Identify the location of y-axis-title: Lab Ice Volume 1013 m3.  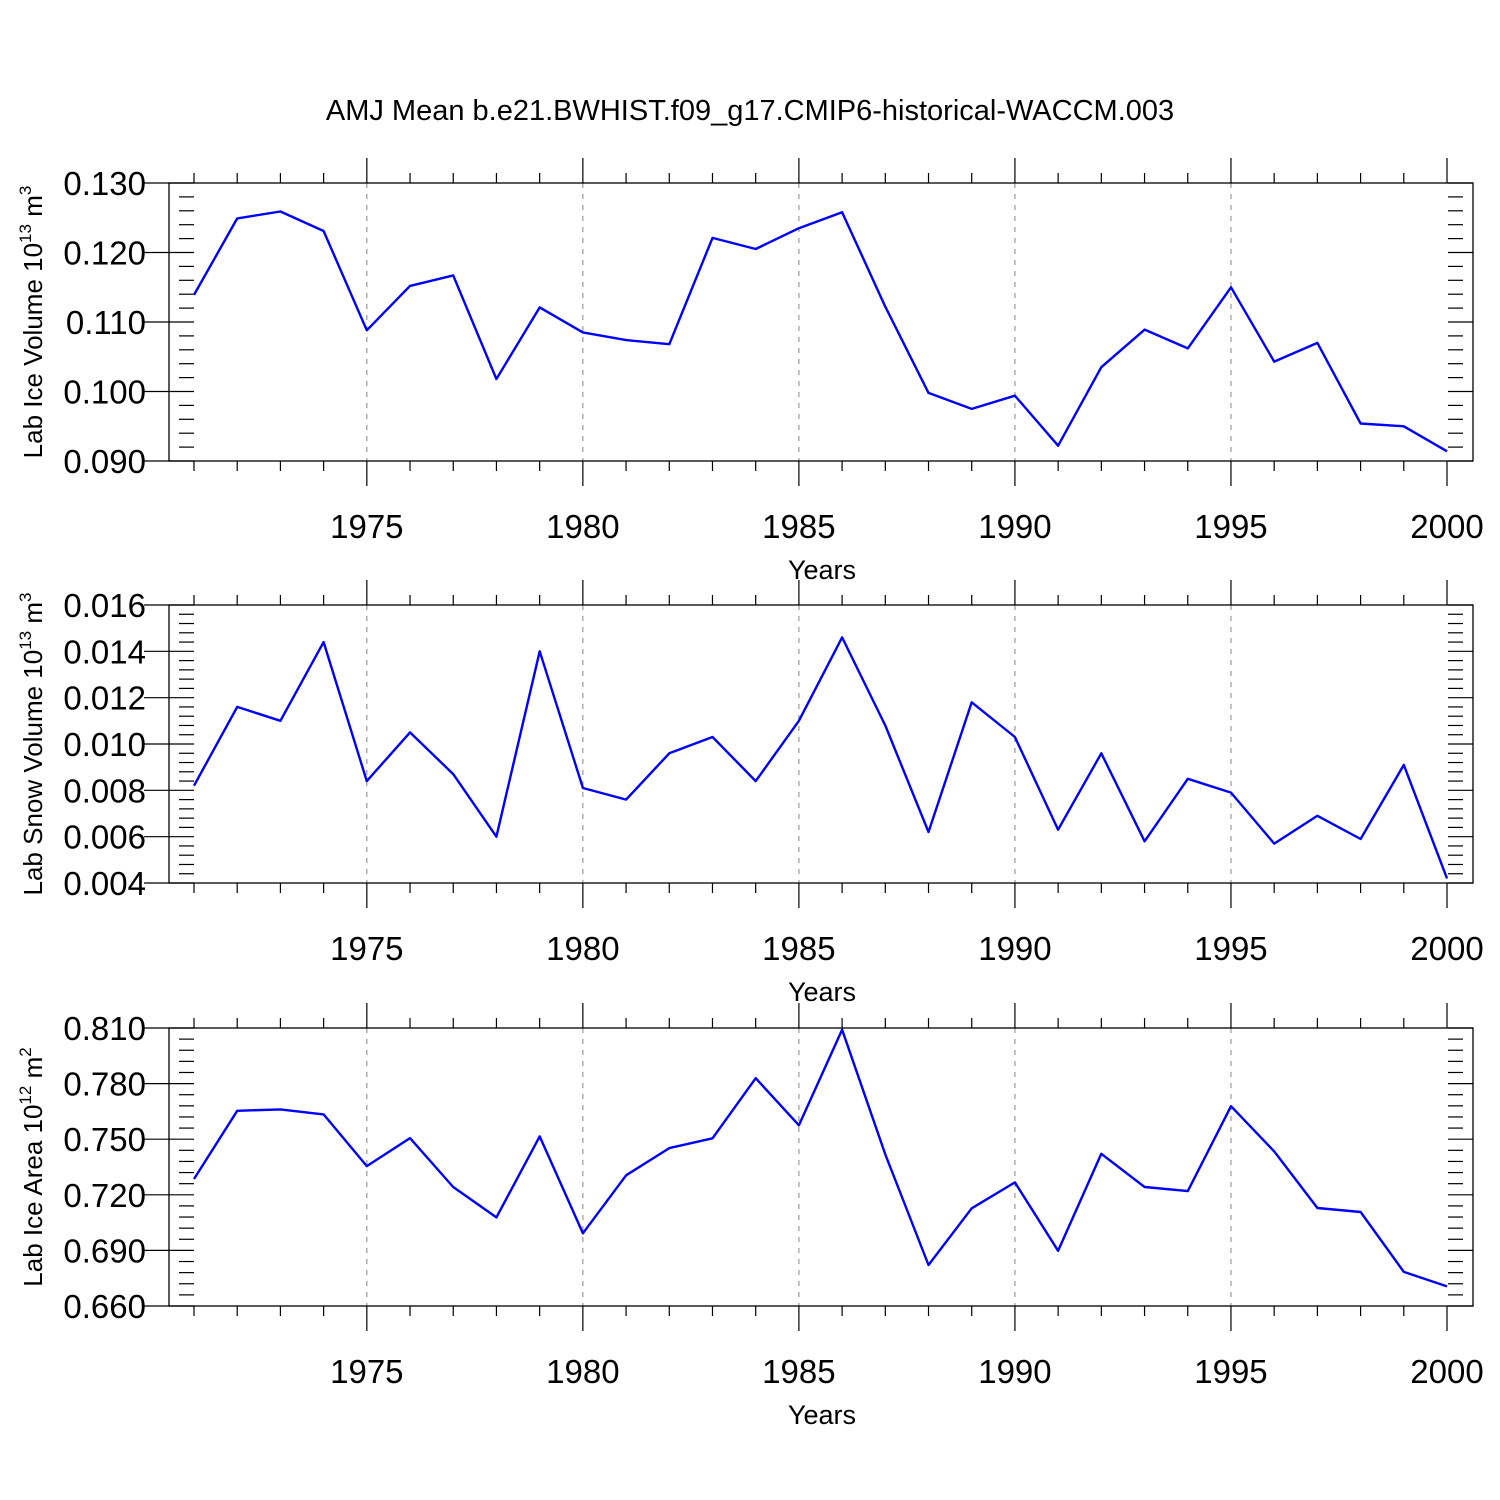
(32, 322).